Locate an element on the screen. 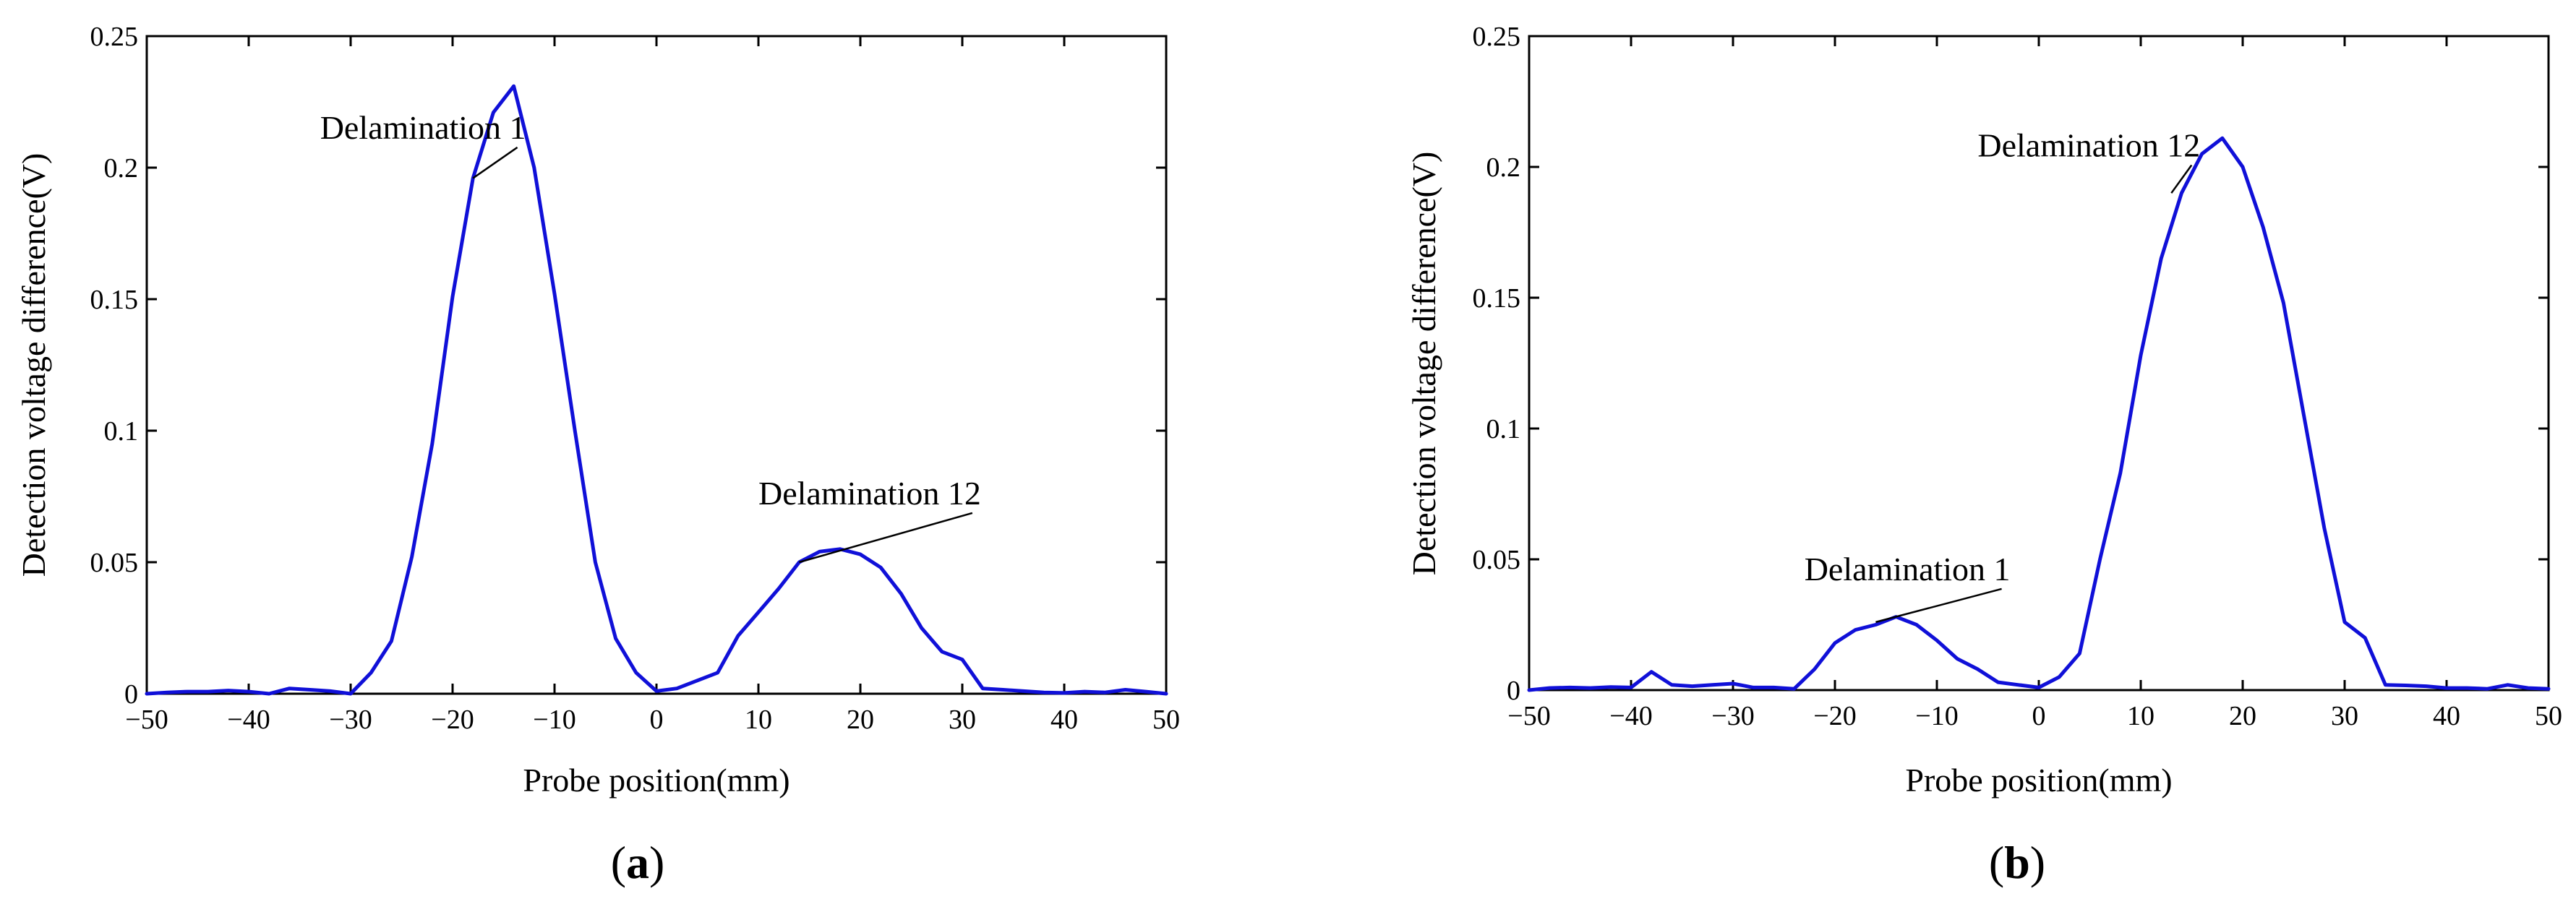  panel-label-a: (a) is located at coordinates (638, 862).